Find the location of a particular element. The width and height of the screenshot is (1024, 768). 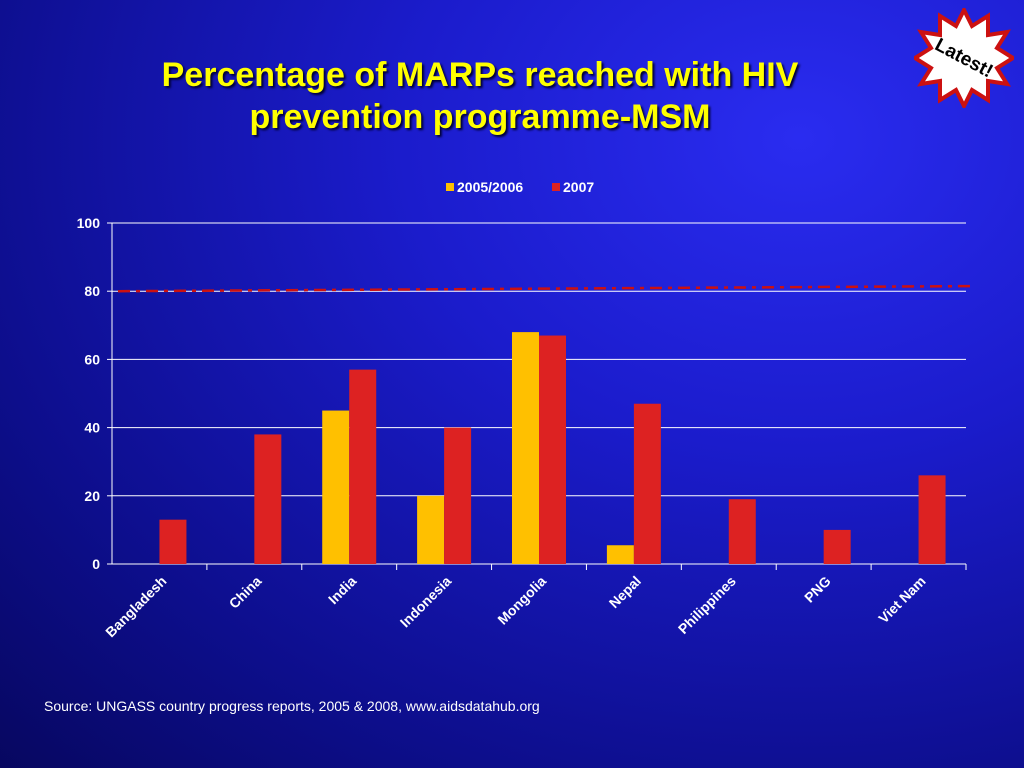

y-tick-label: 80 is located at coordinates (92, 291).